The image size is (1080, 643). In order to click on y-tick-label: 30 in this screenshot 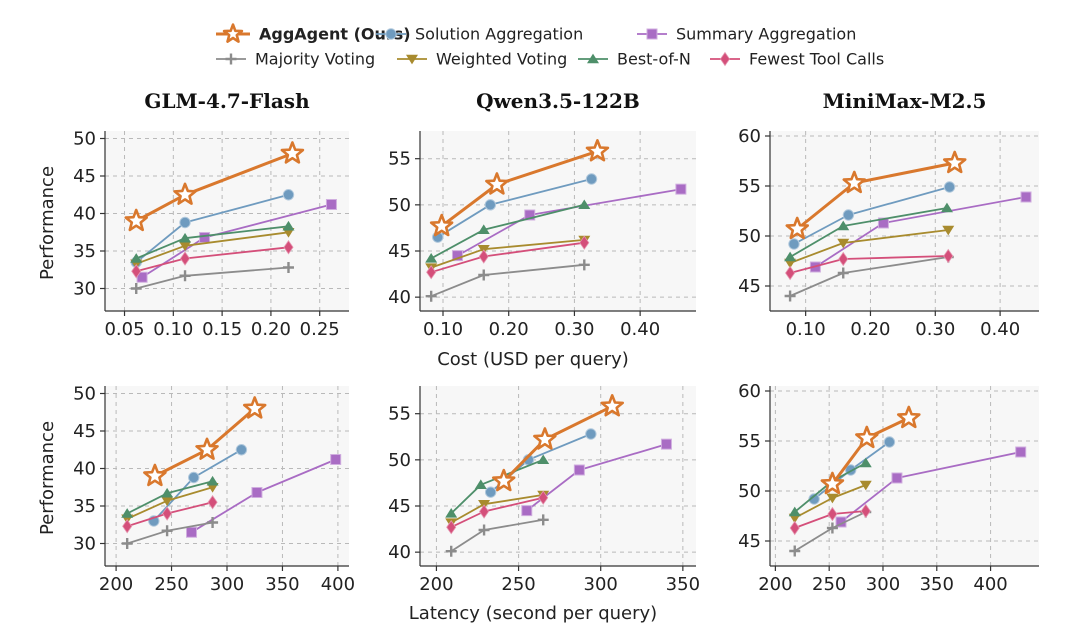, I will do `click(84, 544)`.